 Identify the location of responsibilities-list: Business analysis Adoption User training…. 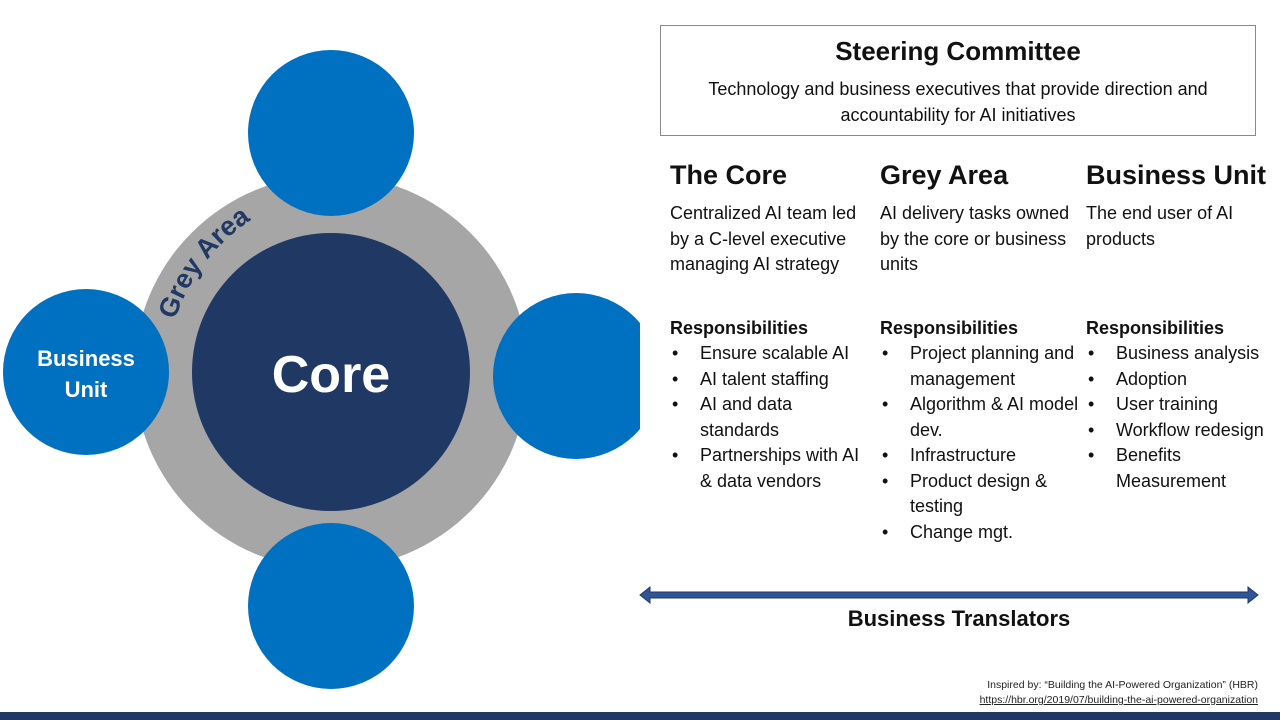
(1182, 417).